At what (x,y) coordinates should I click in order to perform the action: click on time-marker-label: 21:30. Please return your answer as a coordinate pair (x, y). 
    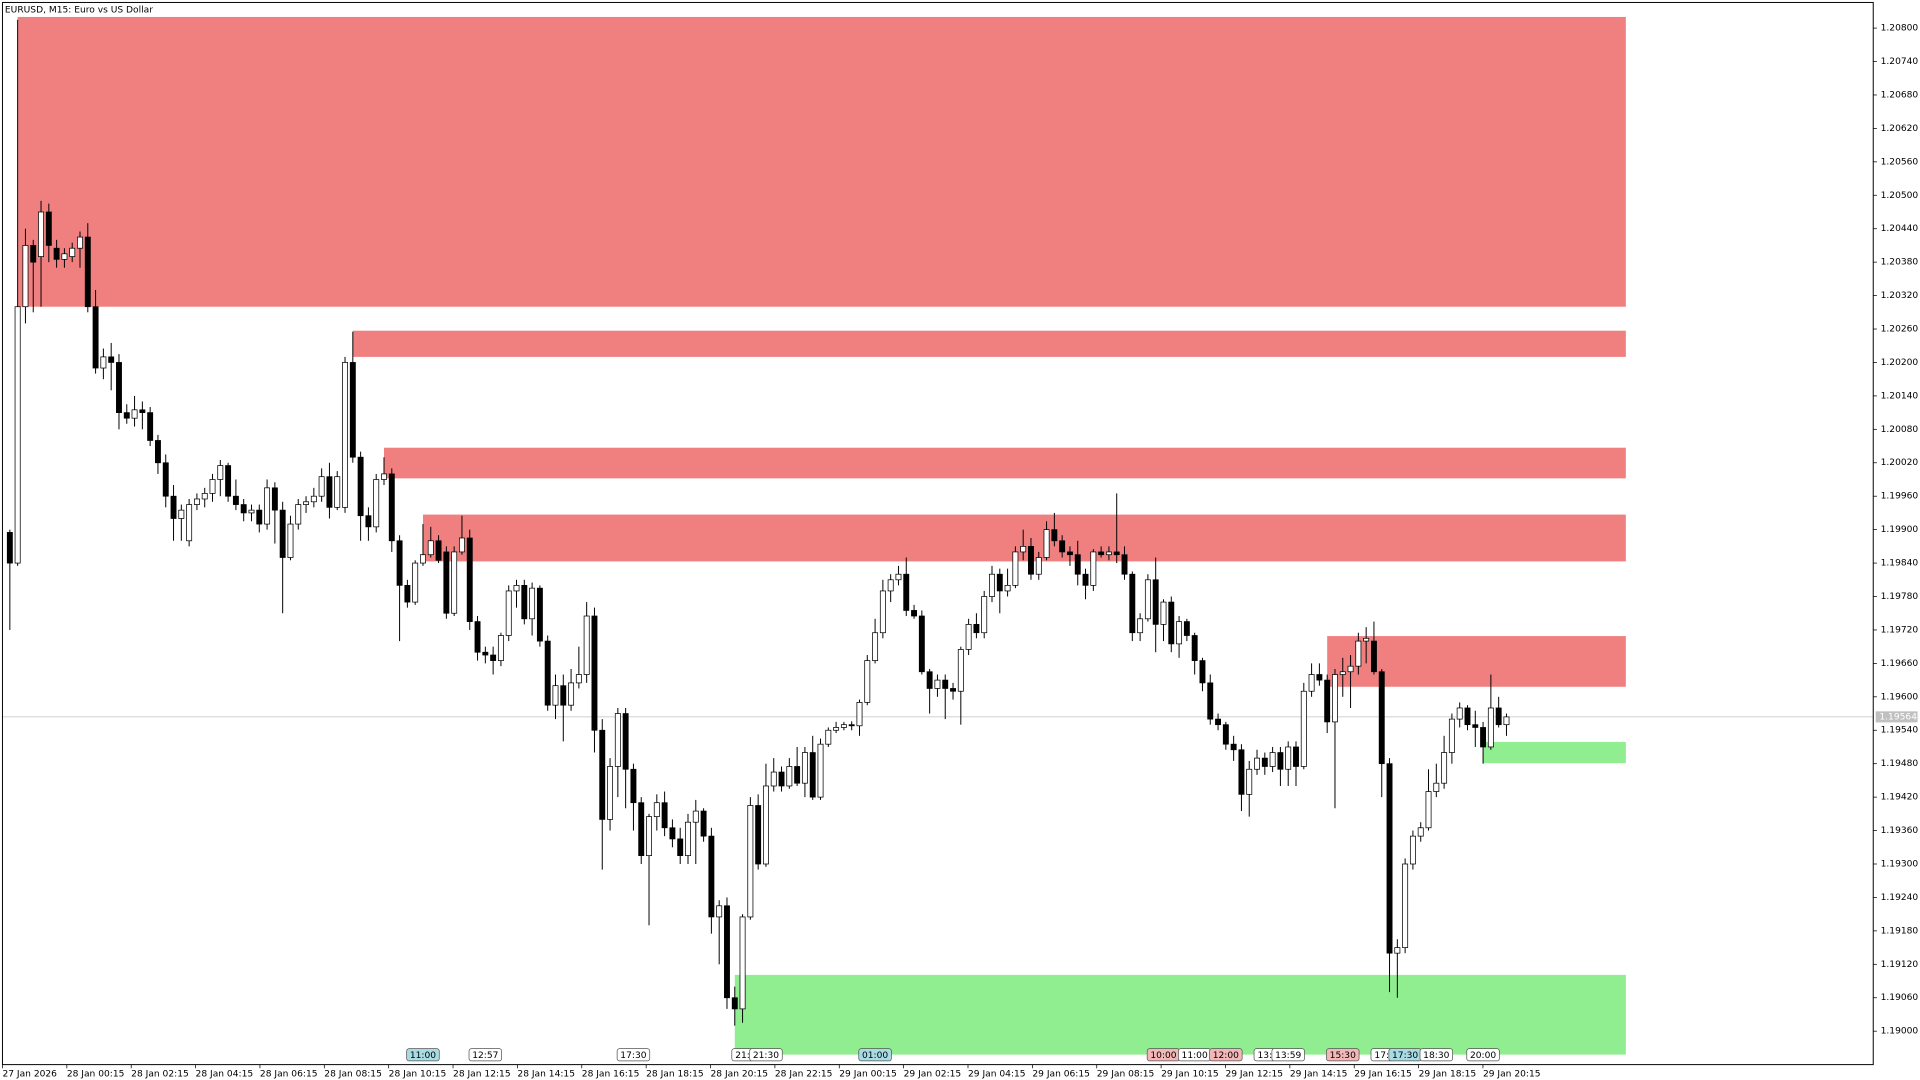
    Looking at the image, I should click on (766, 1056).